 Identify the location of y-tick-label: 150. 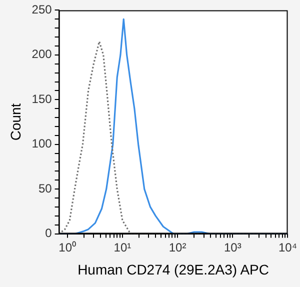
(42, 99).